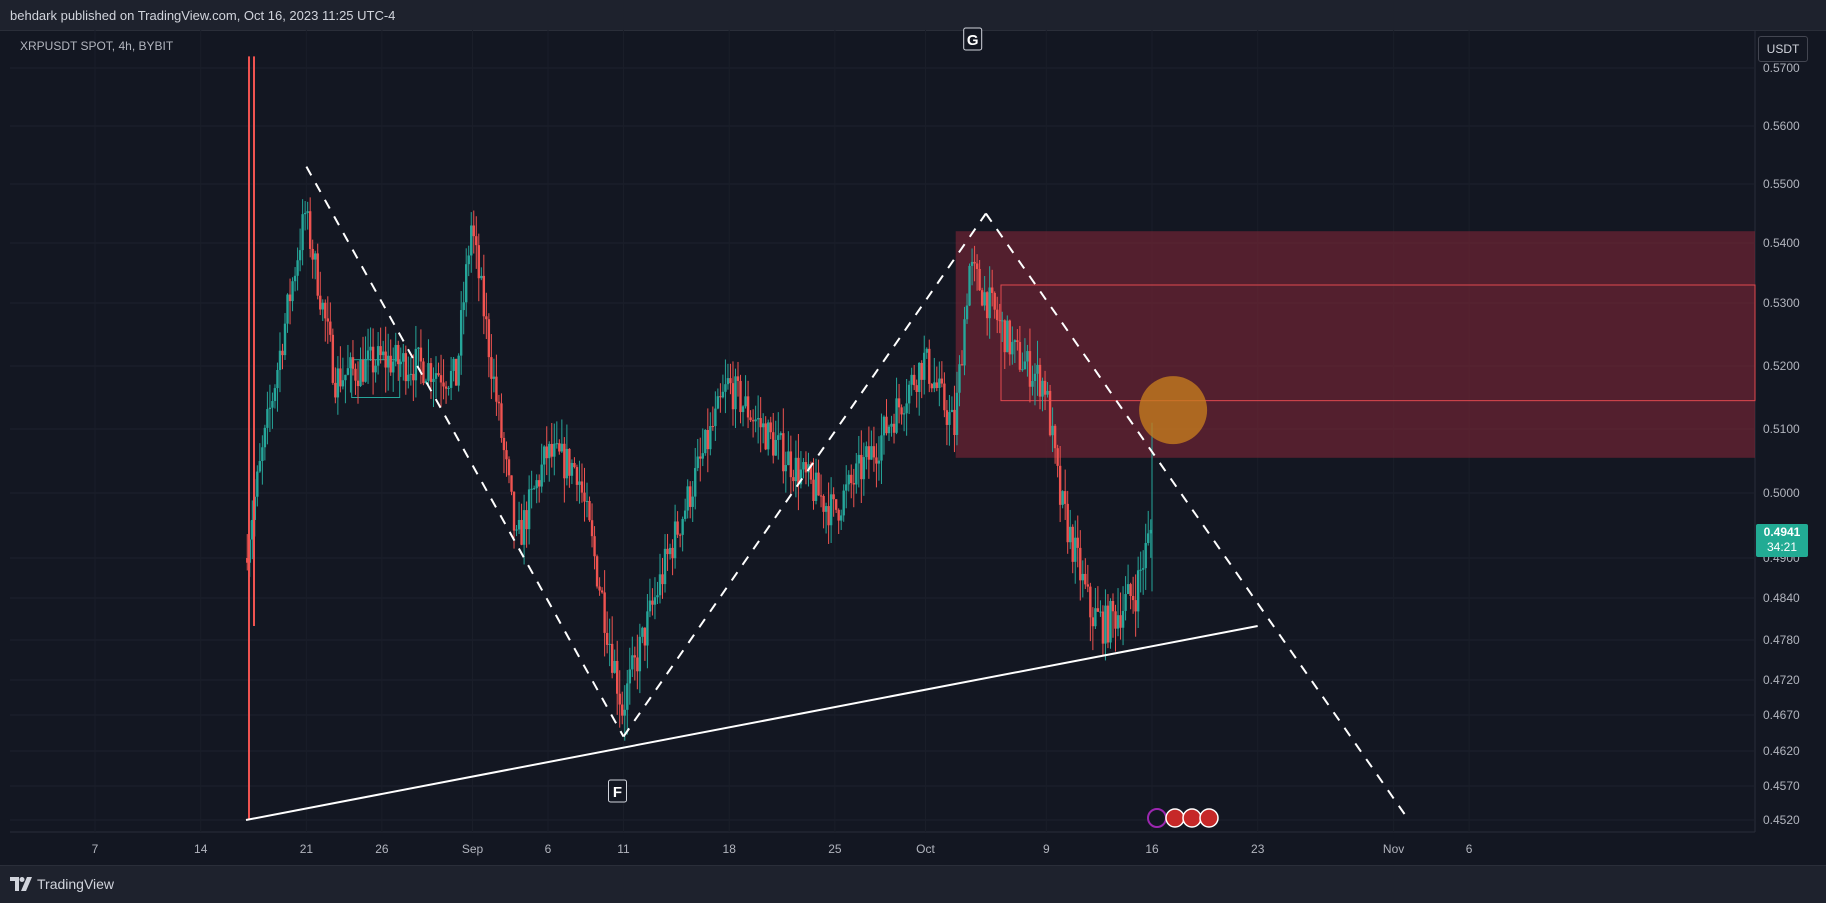 This screenshot has width=1826, height=903. What do you see at coordinates (1046, 849) in the screenshot?
I see `x-tick-label: 9` at bounding box center [1046, 849].